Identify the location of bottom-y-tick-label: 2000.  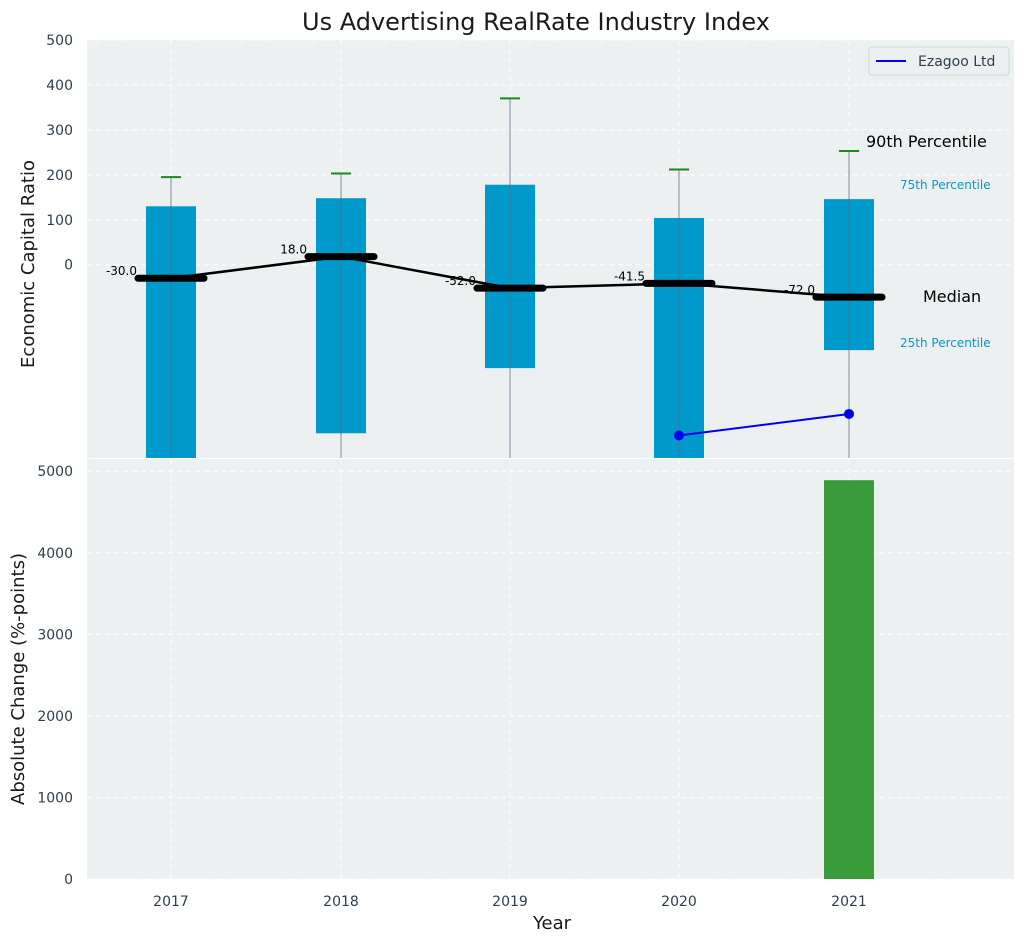
(55, 717).